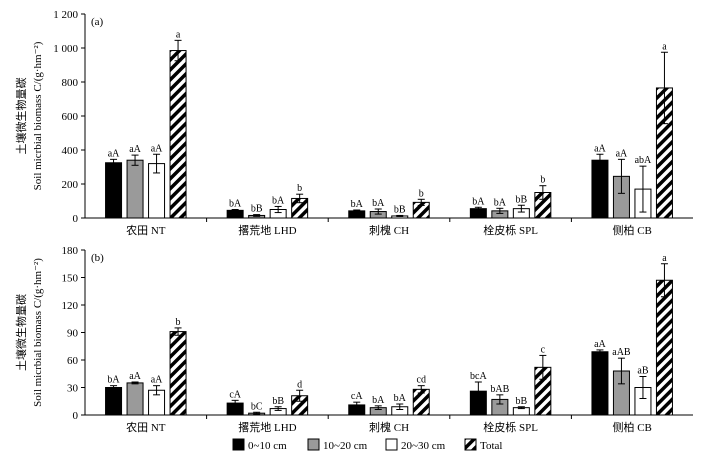 Image resolution: width=703 pixels, height=459 pixels. I want to click on legend: 0~10 cm 10~20 cm 20~30 cm Total, so click(367, 445).